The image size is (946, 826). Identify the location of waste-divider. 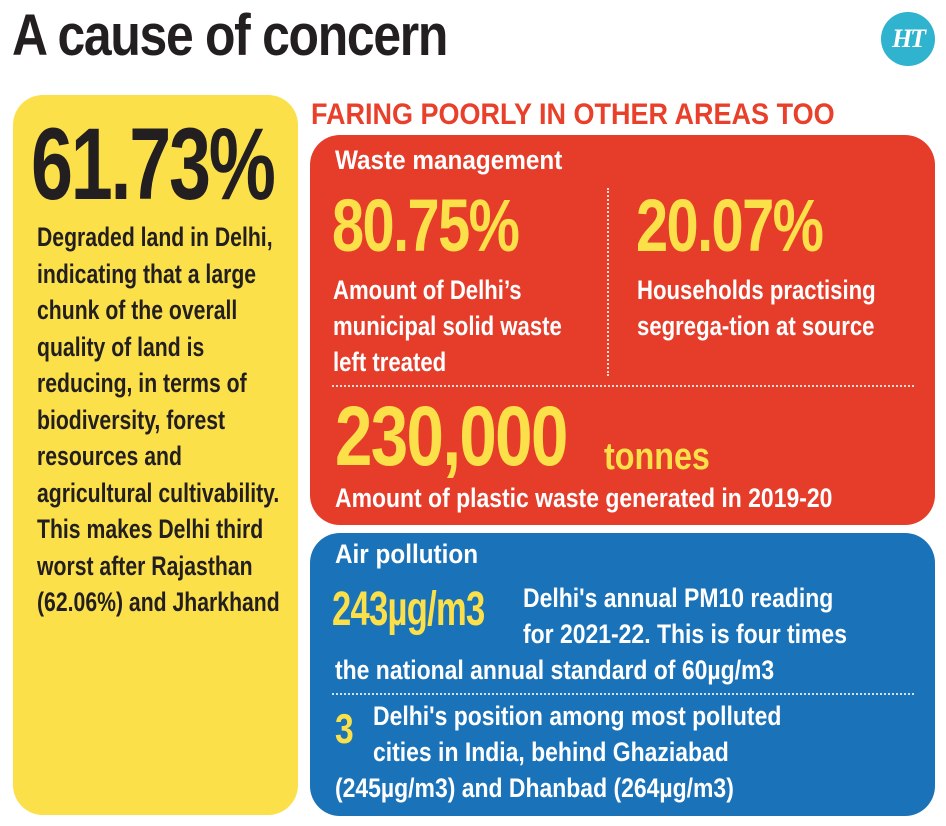
(623, 386).